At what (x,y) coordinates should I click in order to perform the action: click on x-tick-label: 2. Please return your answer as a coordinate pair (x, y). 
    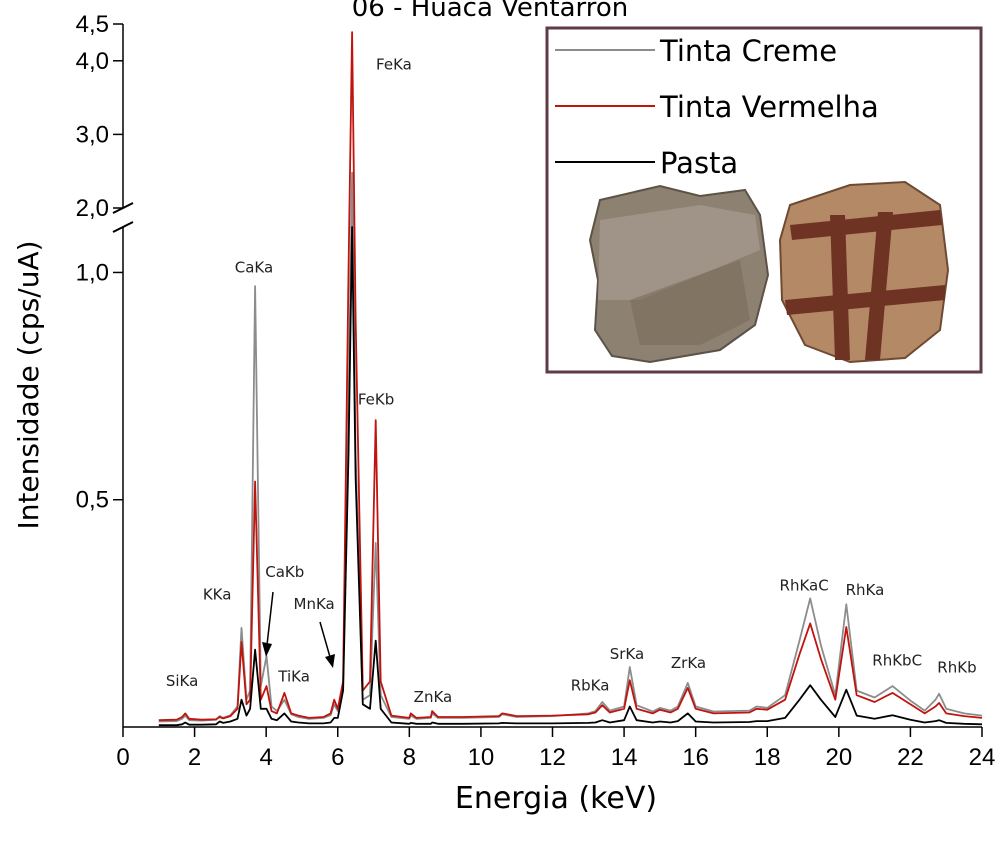
    Looking at the image, I should click on (194, 757).